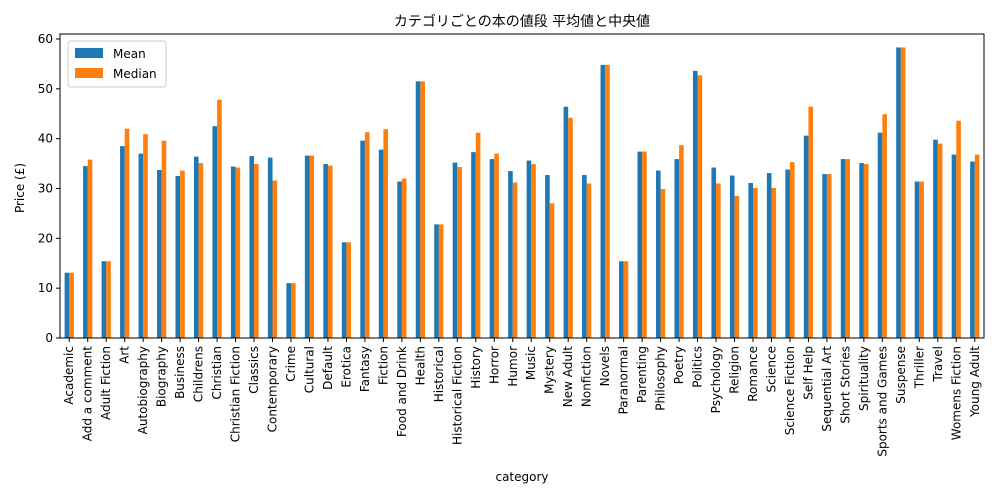  Describe the element at coordinates (901, 375) in the screenshot. I see `x-tick-label: Suspense` at that location.